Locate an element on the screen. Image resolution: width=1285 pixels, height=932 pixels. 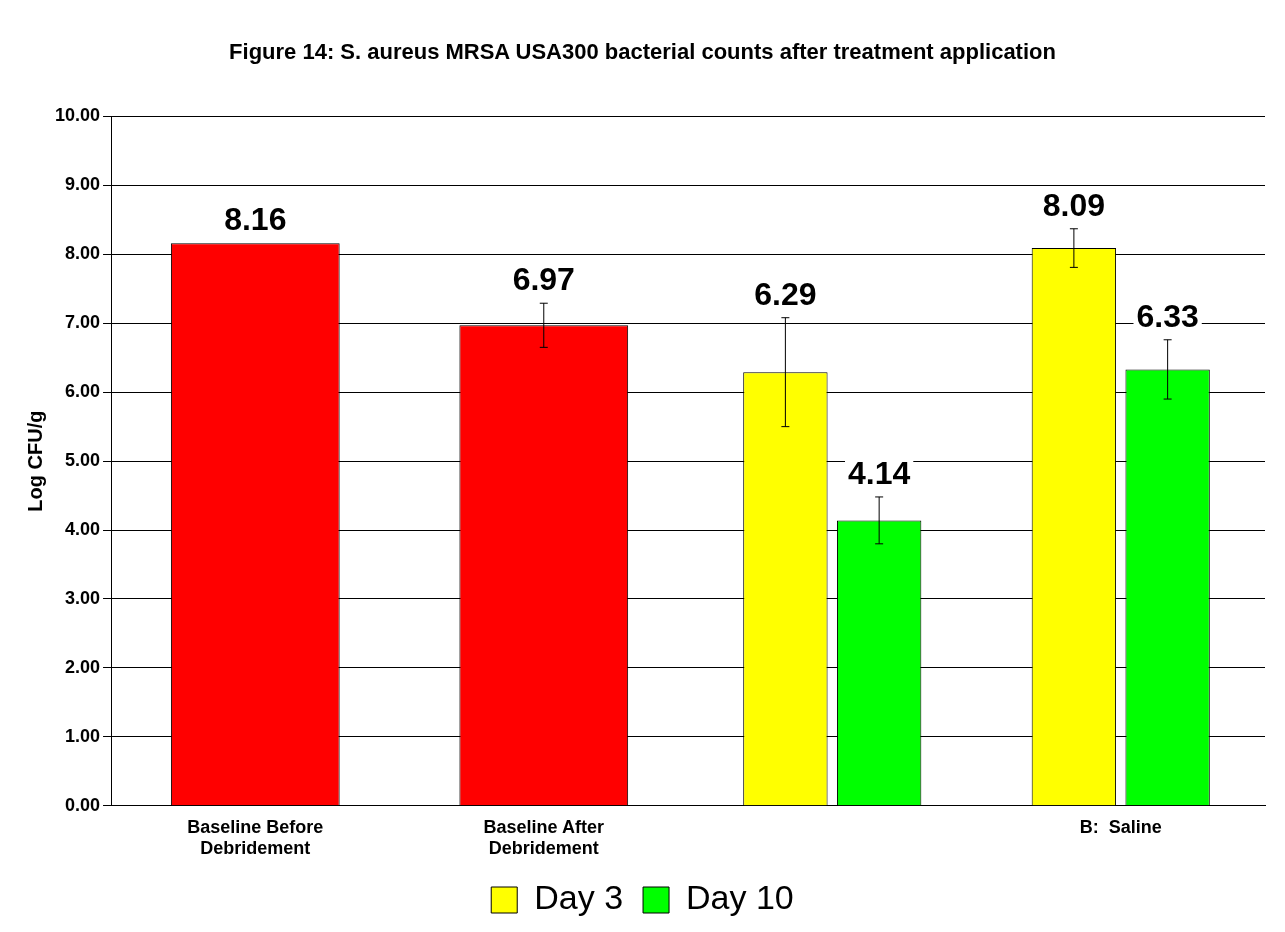
y-tick-label: 0.00 is located at coordinates (83, 804).